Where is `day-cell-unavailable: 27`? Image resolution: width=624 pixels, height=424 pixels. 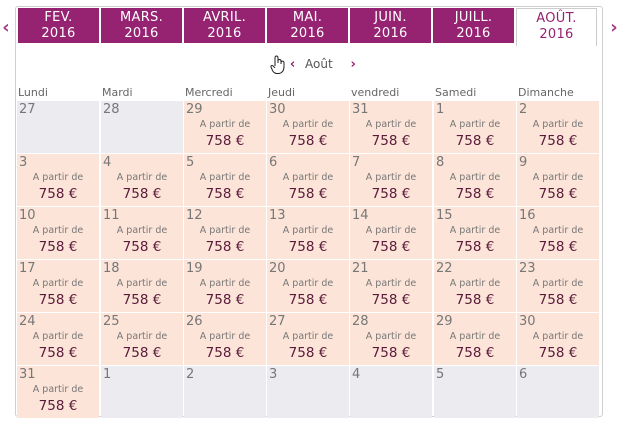 day-cell-unavailable: 27 is located at coordinates (58, 127).